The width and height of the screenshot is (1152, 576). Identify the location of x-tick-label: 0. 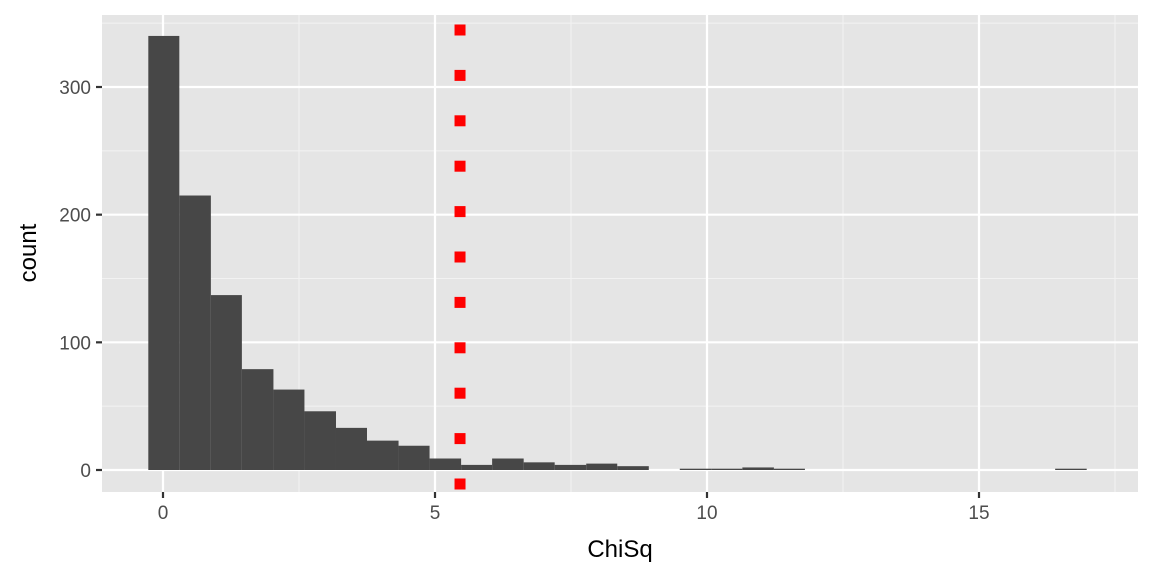
(163, 513).